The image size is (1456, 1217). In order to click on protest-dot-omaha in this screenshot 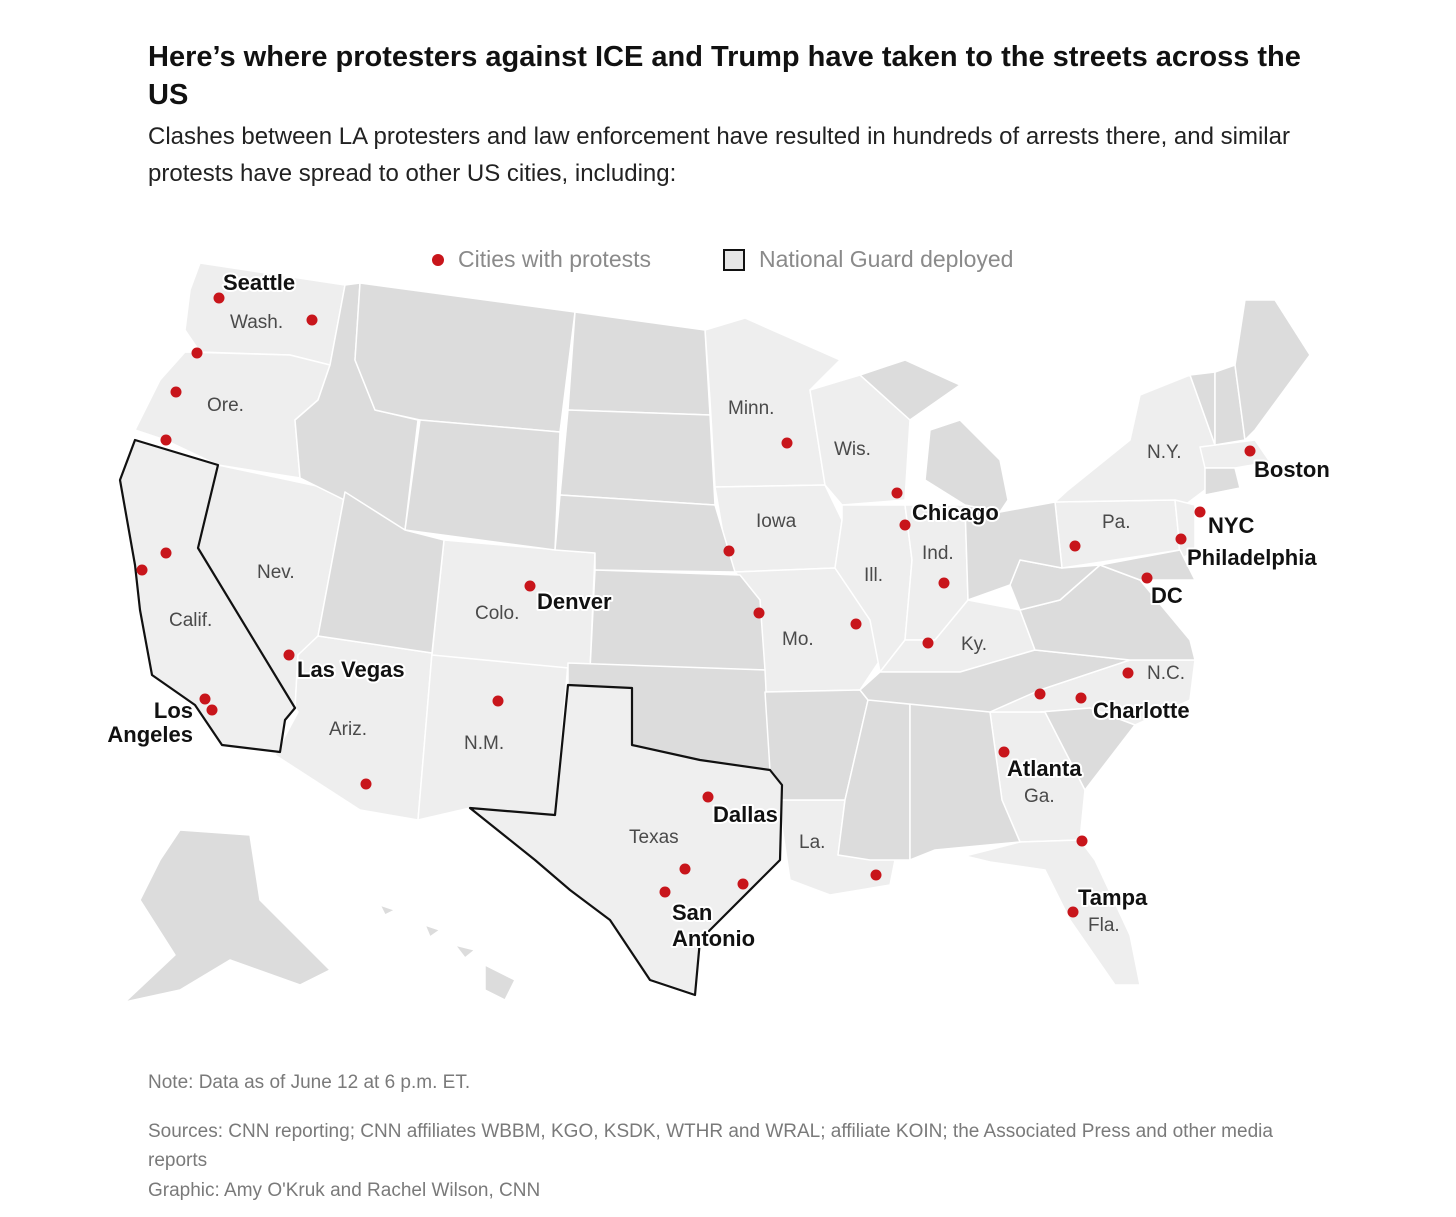, I will do `click(729, 551)`.